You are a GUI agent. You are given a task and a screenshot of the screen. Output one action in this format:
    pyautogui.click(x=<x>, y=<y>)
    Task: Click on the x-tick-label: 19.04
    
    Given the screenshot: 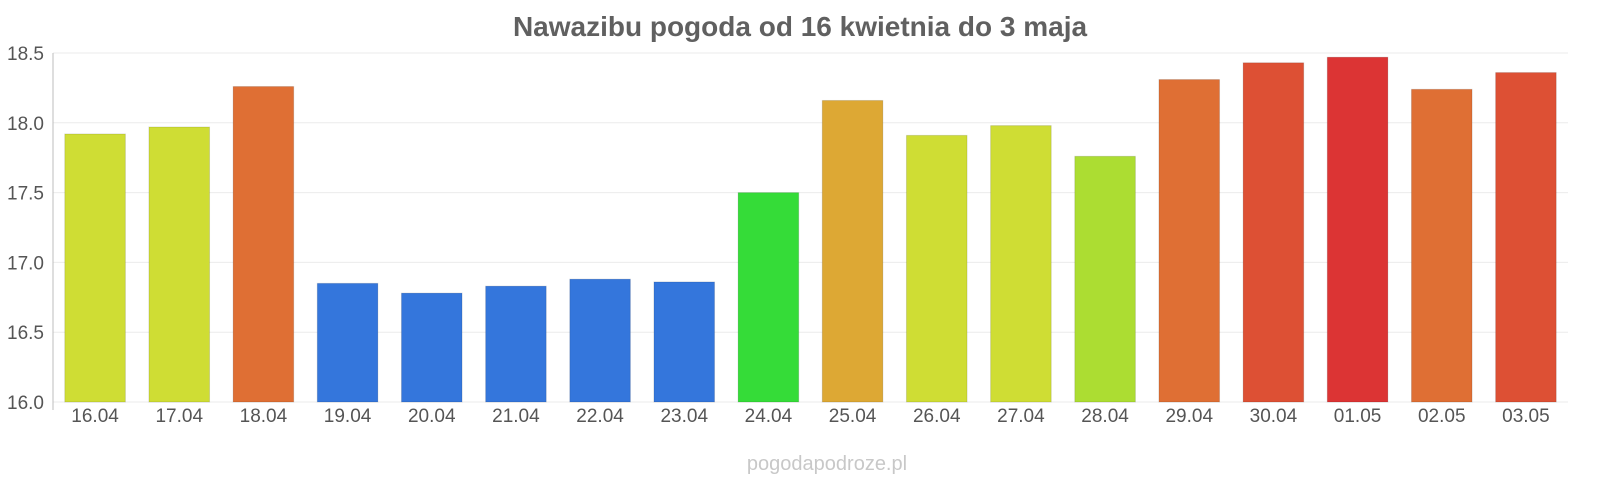 What is the action you would take?
    pyautogui.click(x=348, y=416)
    